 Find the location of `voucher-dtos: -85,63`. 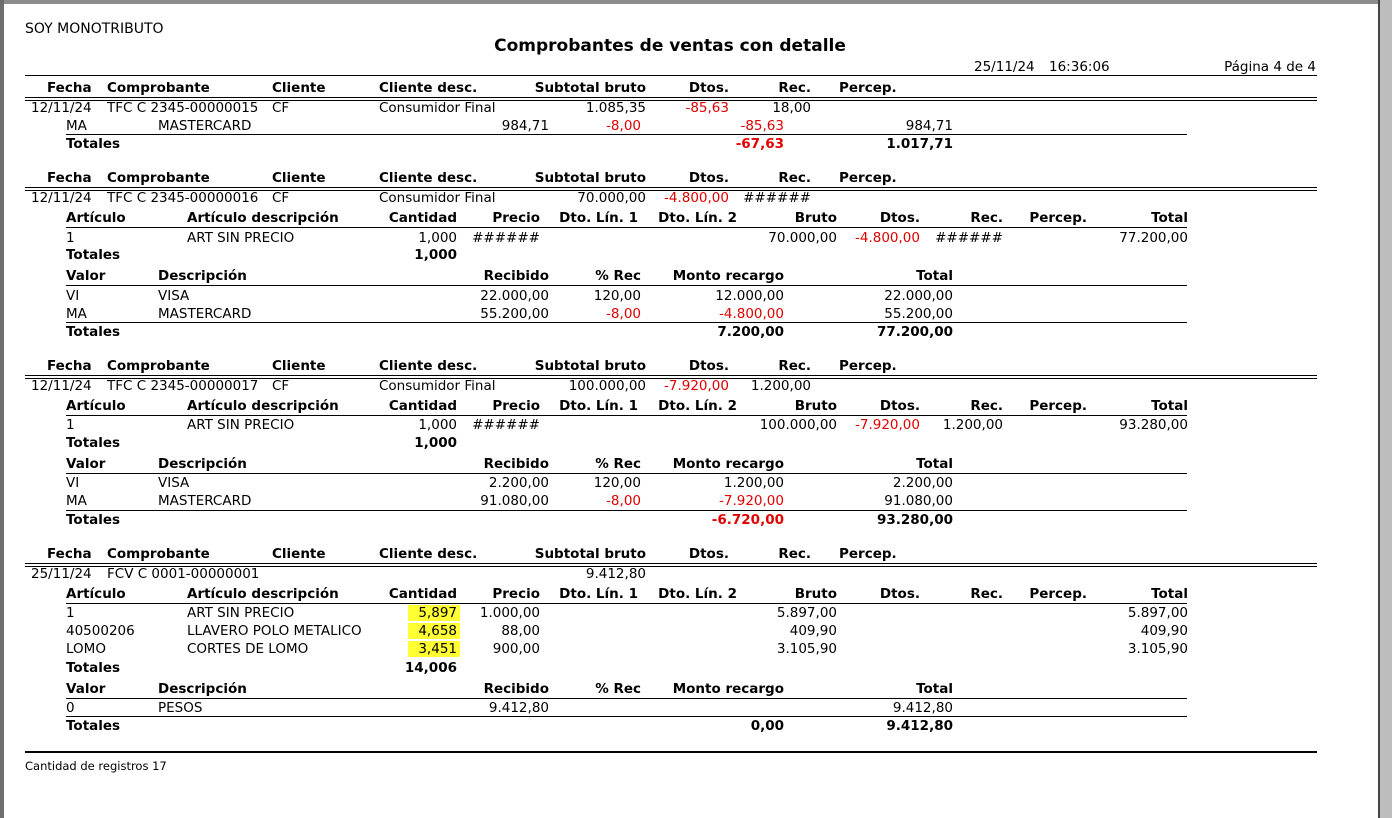

voucher-dtos: -85,63 is located at coordinates (707, 108).